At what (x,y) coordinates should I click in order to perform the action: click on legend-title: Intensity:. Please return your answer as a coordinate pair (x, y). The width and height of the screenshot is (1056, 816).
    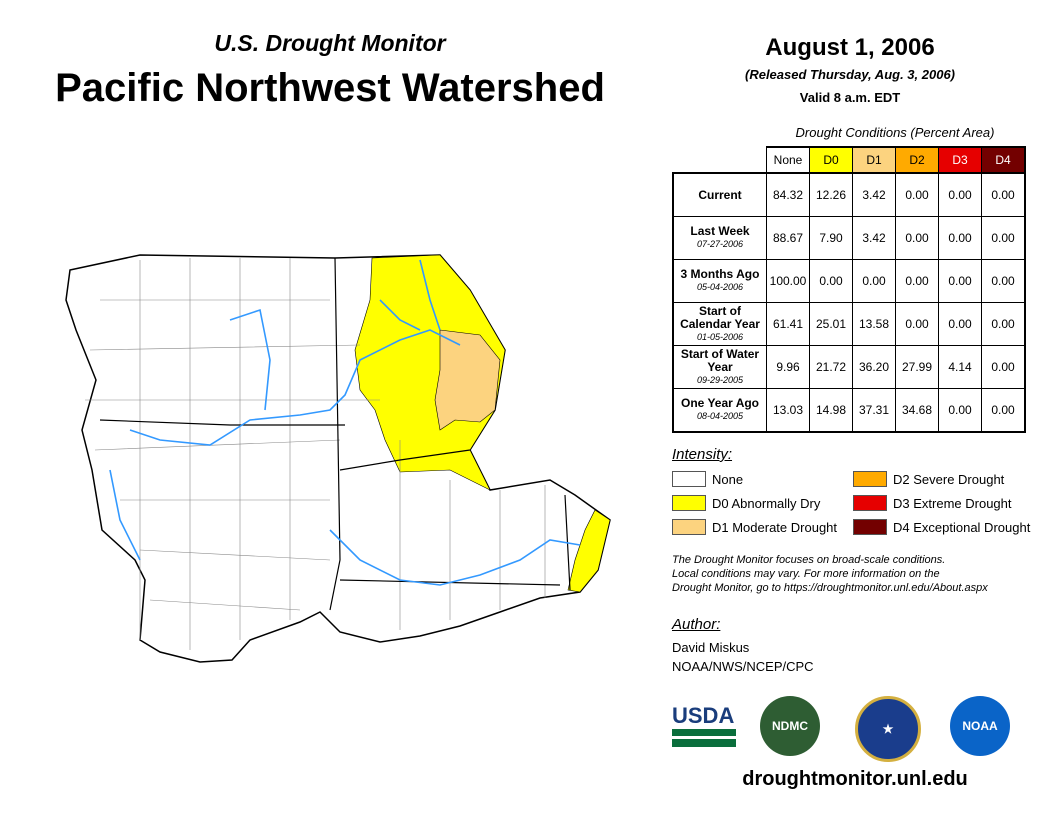
    Looking at the image, I should click on (702, 454).